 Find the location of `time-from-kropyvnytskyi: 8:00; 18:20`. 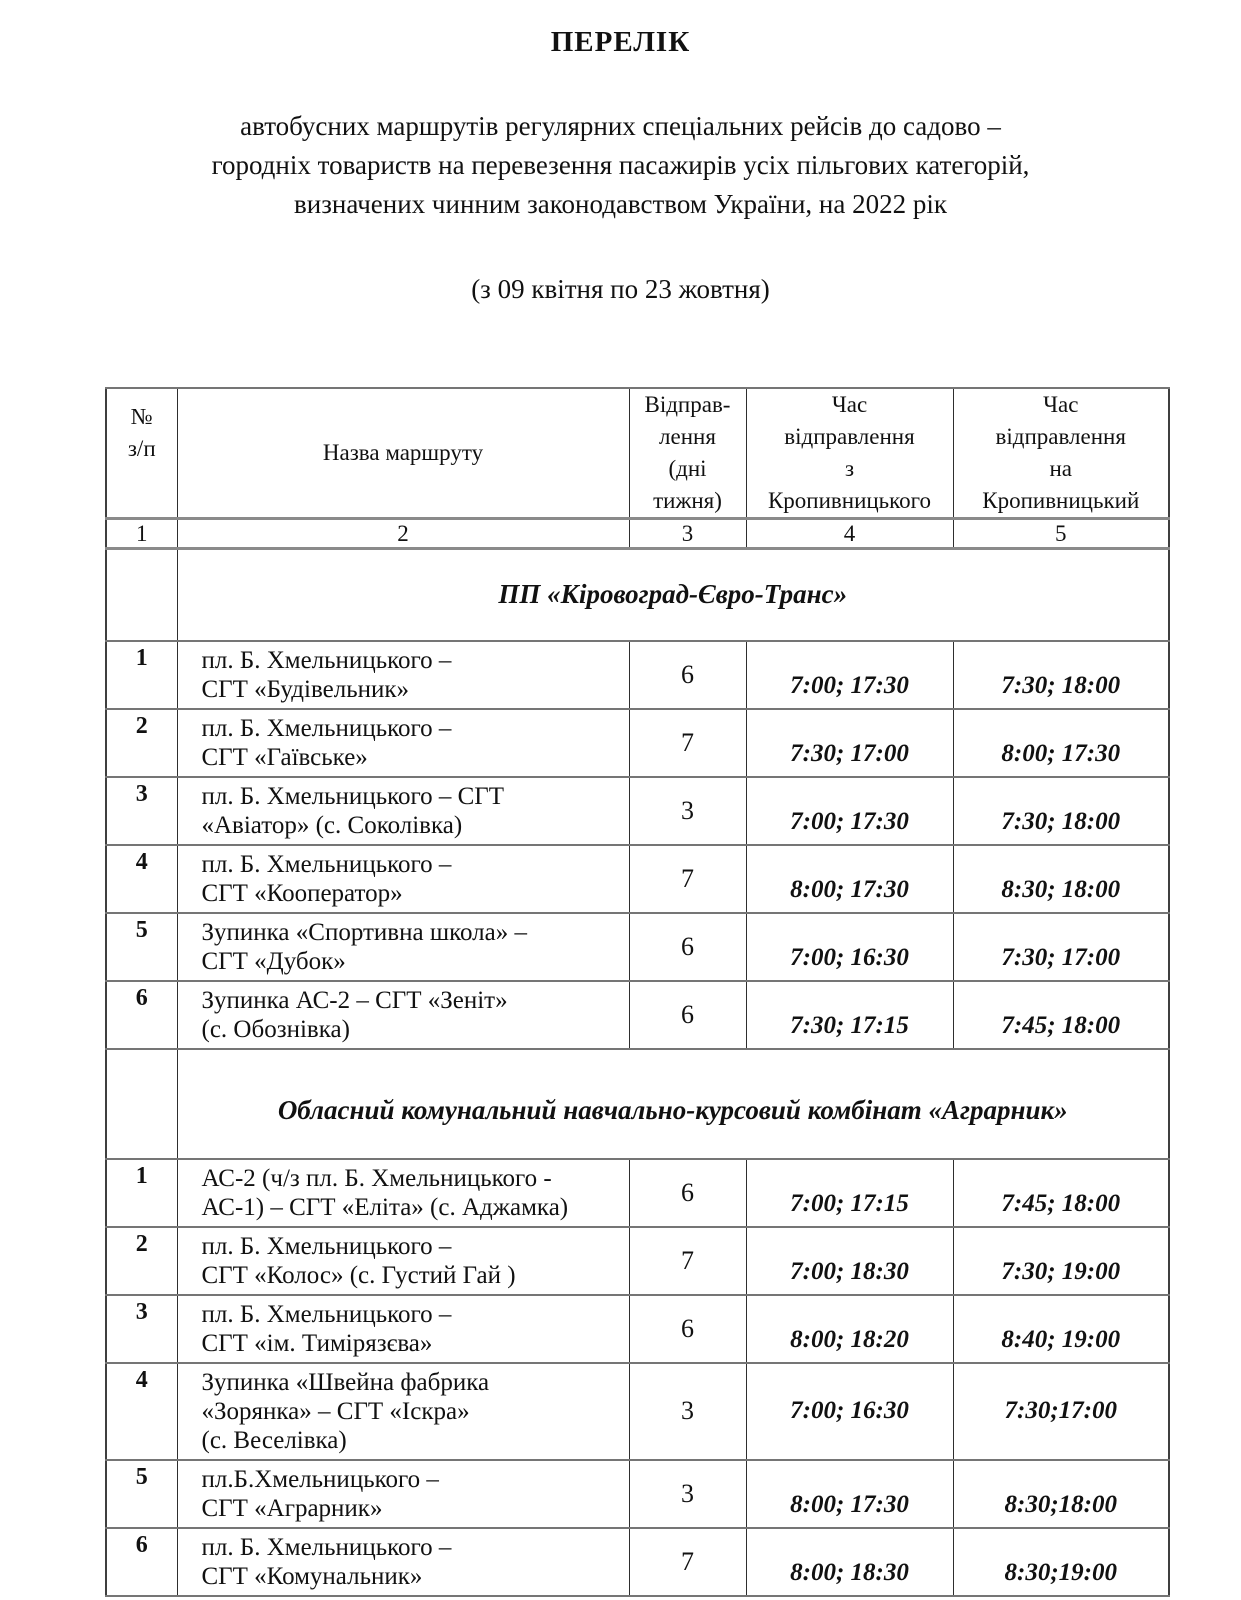

time-from-kropyvnytskyi: 8:00; 18:20 is located at coordinates (849, 1328).